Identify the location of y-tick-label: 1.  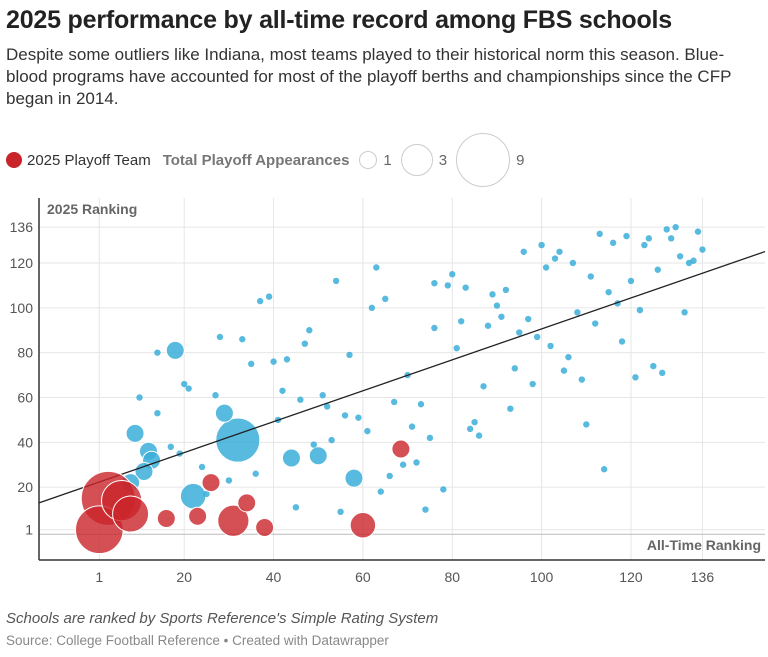
(29, 530).